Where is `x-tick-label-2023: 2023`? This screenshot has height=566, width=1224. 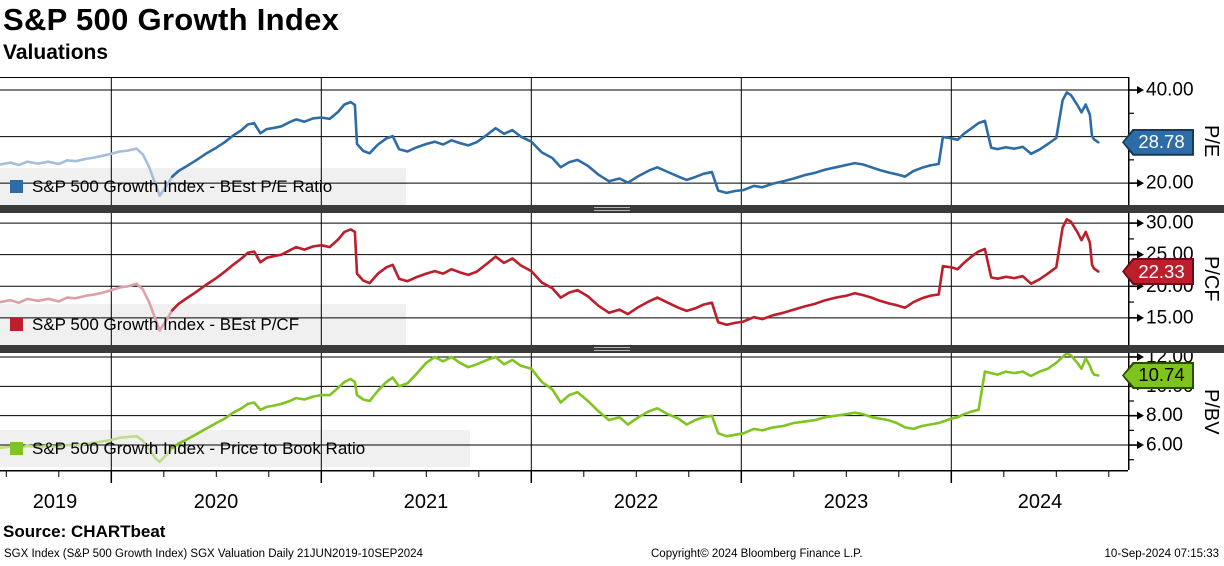
x-tick-label-2023: 2023 is located at coordinates (846, 502).